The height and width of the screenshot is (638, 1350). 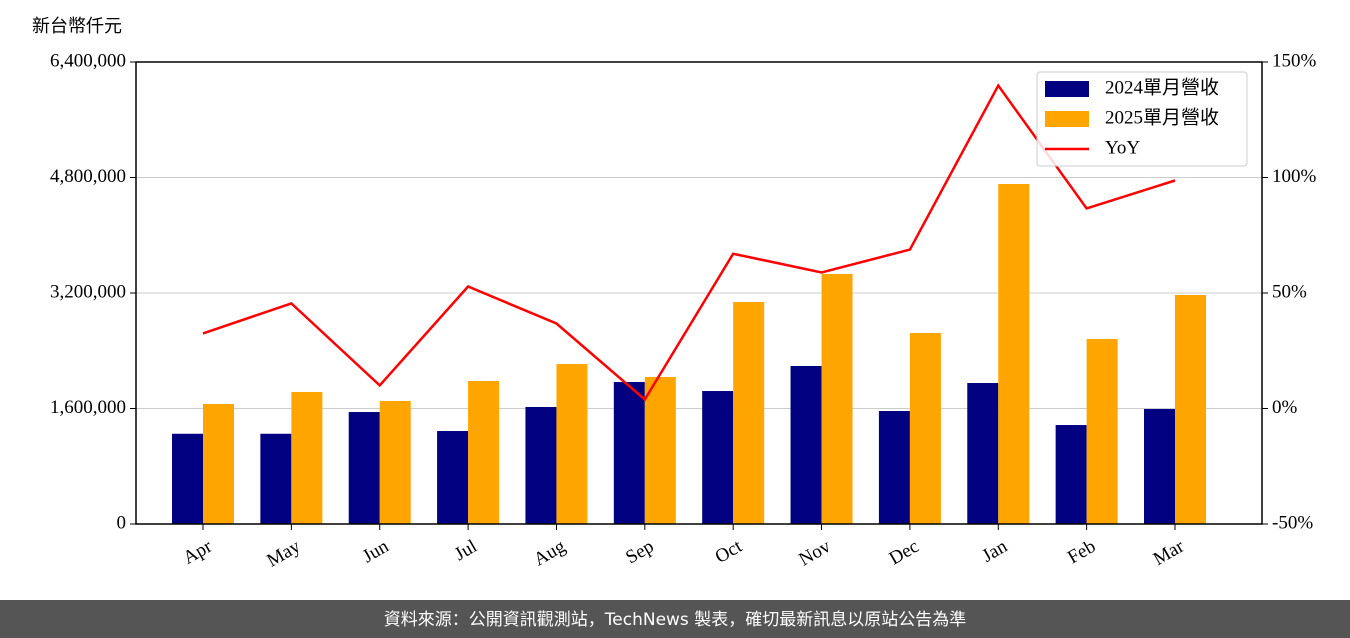 What do you see at coordinates (1285, 407) in the screenshot?
I see `y2-tick-label: 0%` at bounding box center [1285, 407].